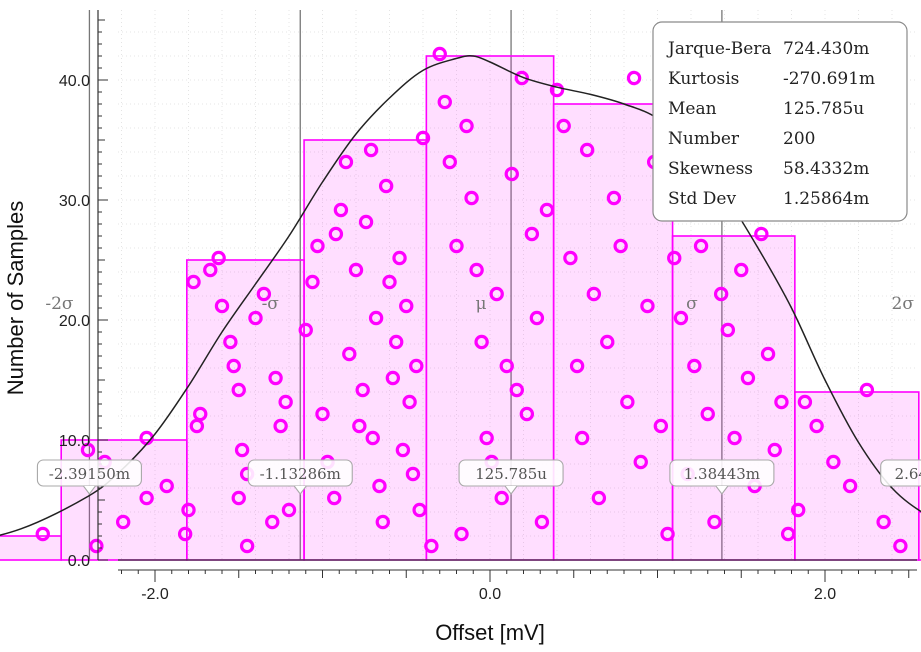 This screenshot has height=652, width=921. What do you see at coordinates (829, 79) in the screenshot?
I see `stat-value: -270.691m` at bounding box center [829, 79].